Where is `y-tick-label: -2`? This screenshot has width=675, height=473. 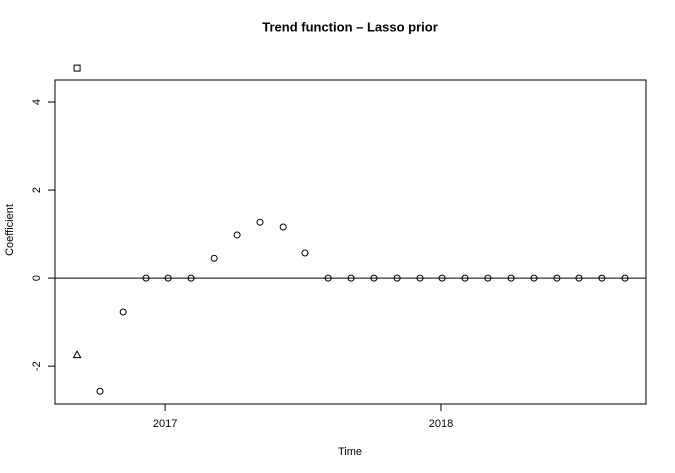
y-tick-label: -2 is located at coordinates (37, 366).